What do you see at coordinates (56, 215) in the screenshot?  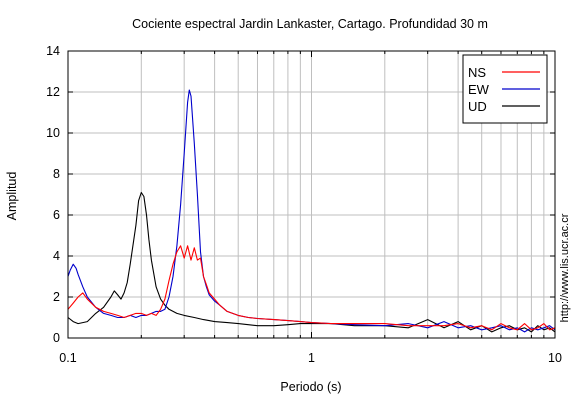 I see `y-tick-label: 6` at bounding box center [56, 215].